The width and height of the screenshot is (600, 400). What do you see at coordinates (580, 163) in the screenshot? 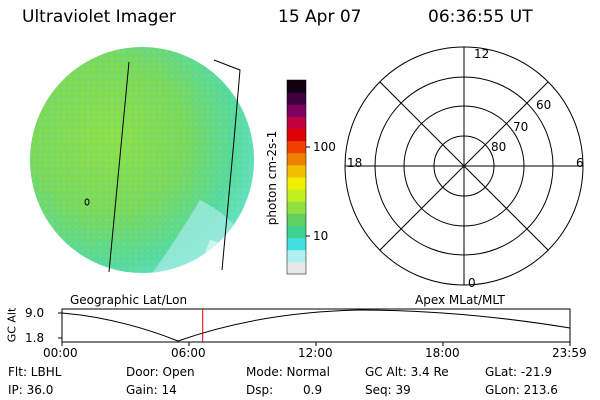
I see `mlt-label-6: 6` at bounding box center [580, 163].